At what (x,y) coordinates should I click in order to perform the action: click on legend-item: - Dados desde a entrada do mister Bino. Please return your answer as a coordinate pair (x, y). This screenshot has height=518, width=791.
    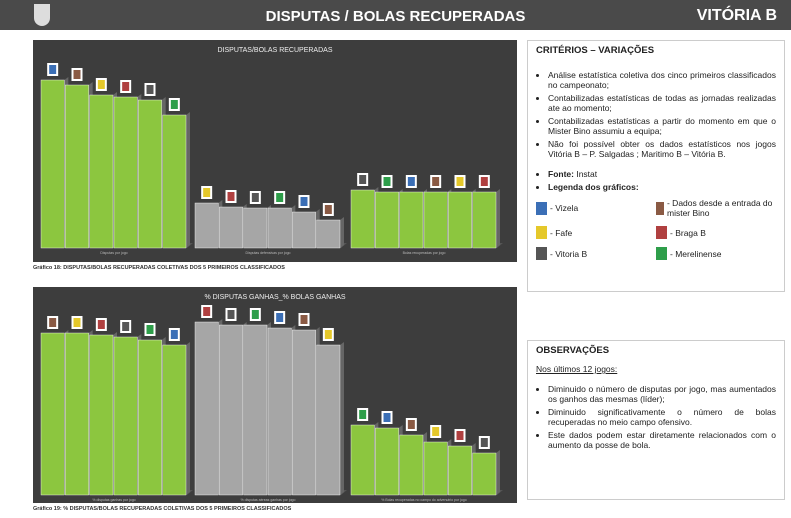
    Looking at the image, I should click on (716, 208).